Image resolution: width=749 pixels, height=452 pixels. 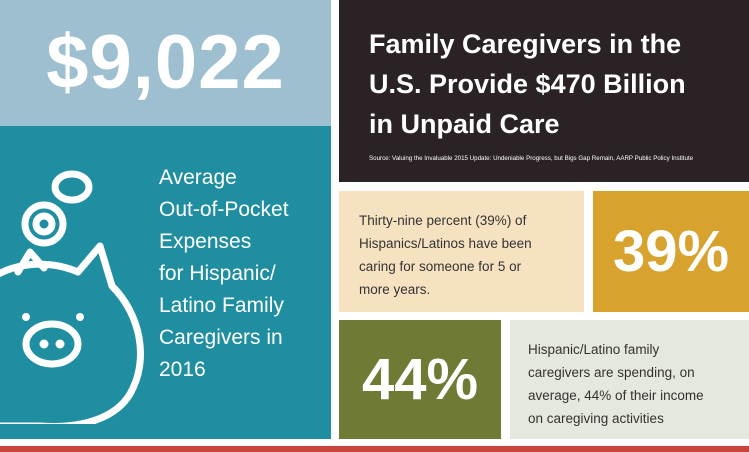 I want to click on stat-44-line: average, 44% of their income, so click(x=616, y=395).